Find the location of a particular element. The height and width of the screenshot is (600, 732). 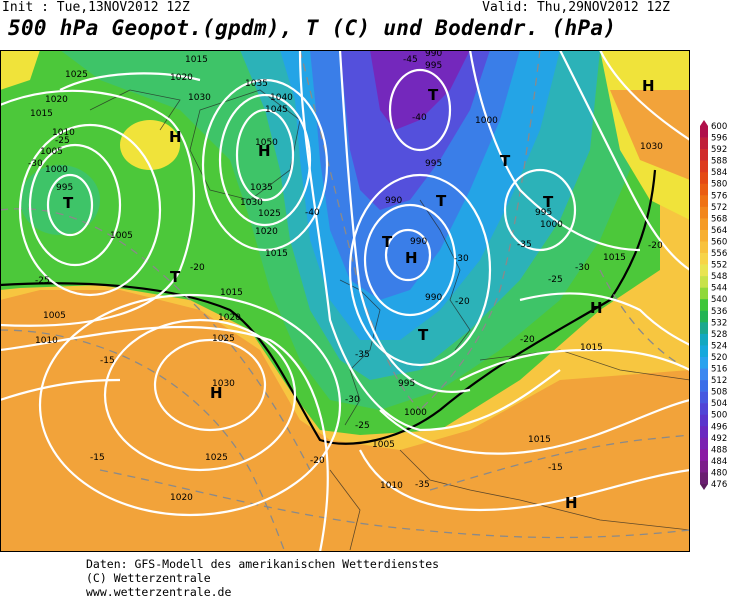

scale-label: 564 is located at coordinates (719, 231).